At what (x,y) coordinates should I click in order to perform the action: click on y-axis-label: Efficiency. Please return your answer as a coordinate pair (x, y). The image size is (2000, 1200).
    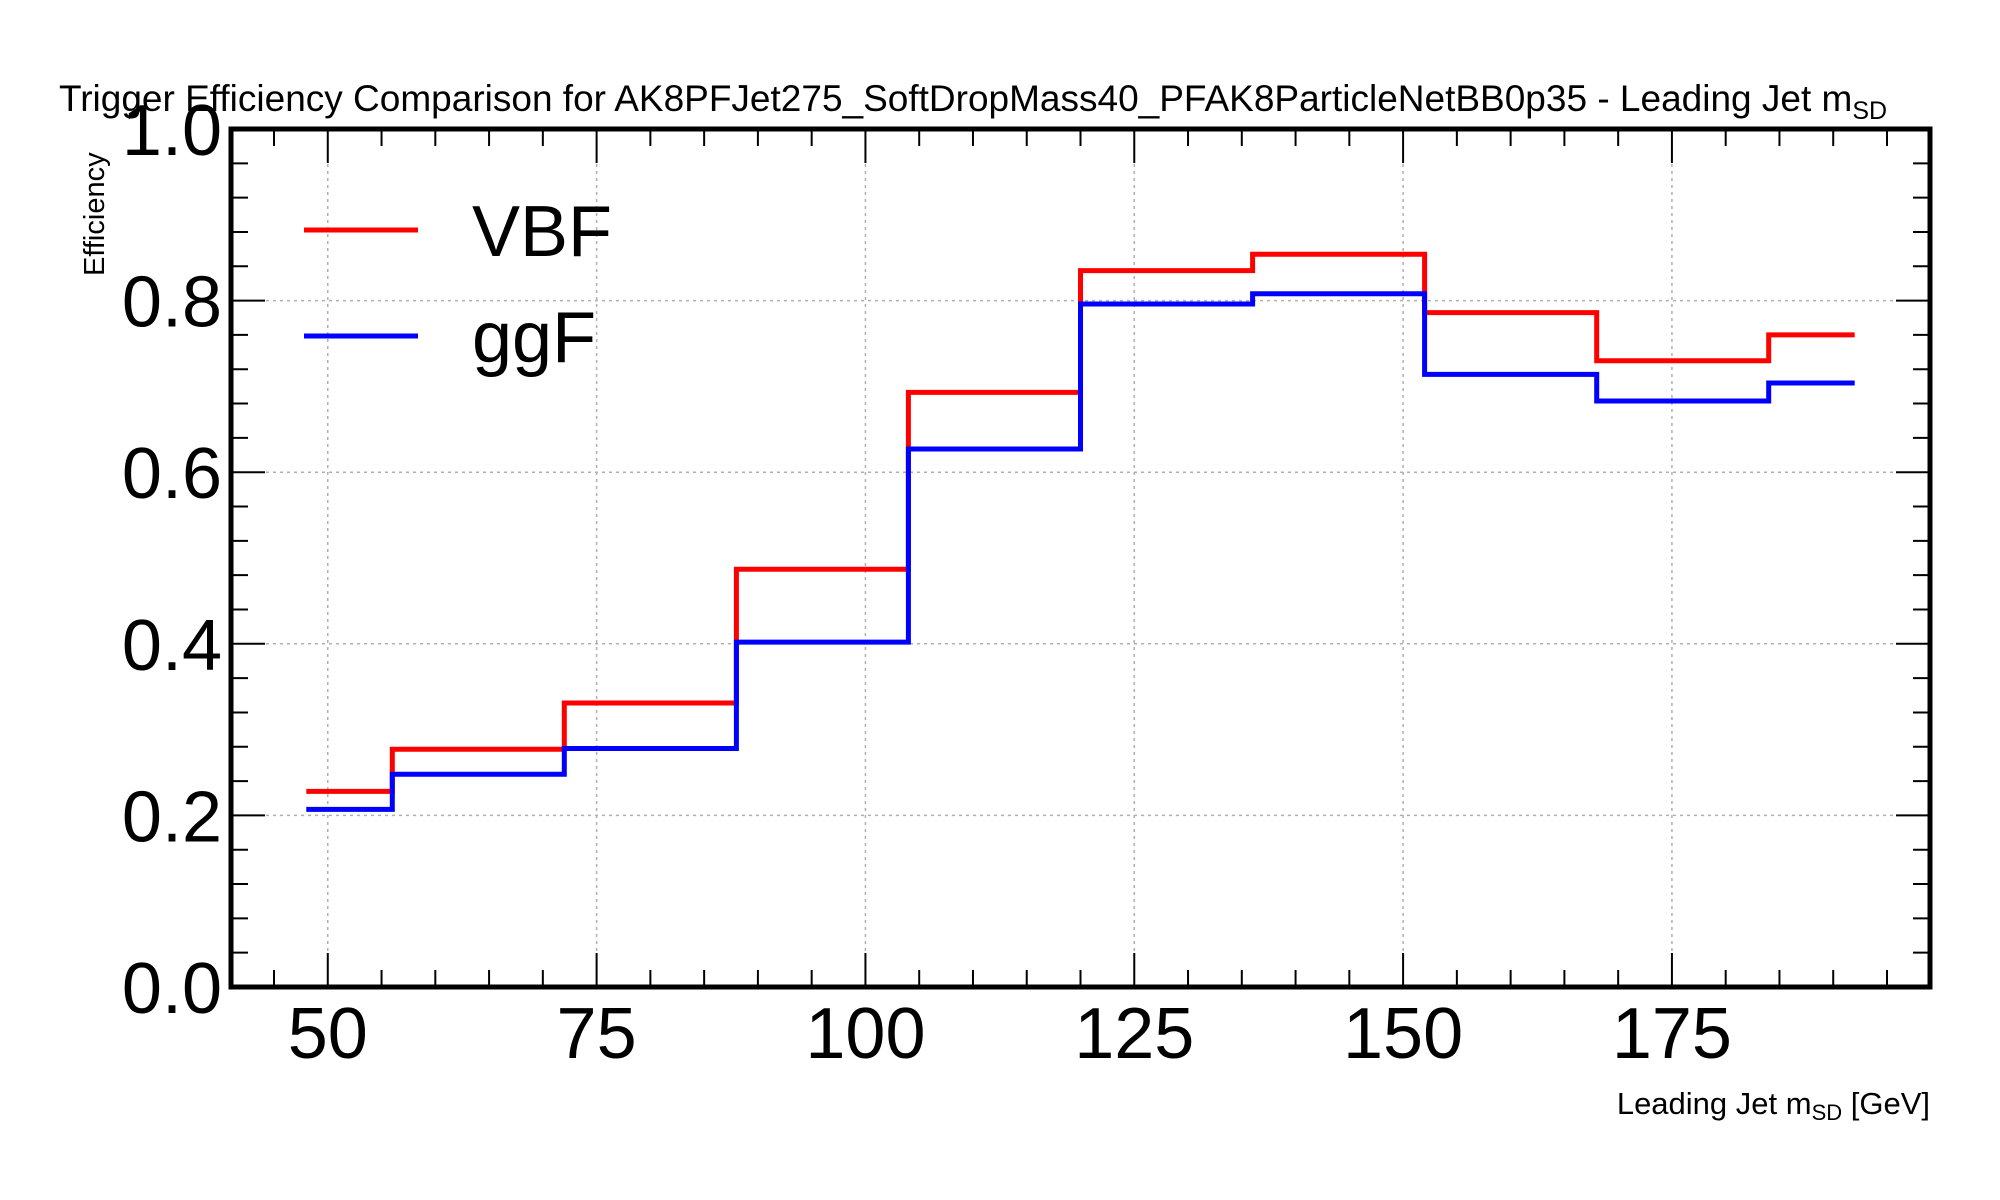
    Looking at the image, I should click on (95, 214).